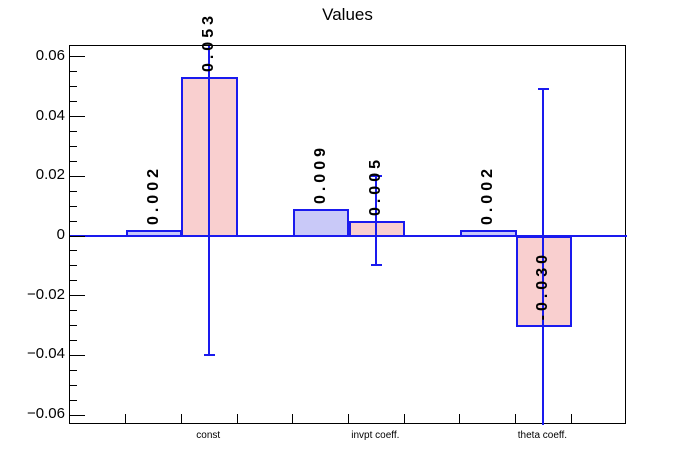 Image resolution: width=696 pixels, height=472 pixels. Describe the element at coordinates (321, 223) in the screenshot. I see `bar-blue-series-invpt coeff.` at that location.